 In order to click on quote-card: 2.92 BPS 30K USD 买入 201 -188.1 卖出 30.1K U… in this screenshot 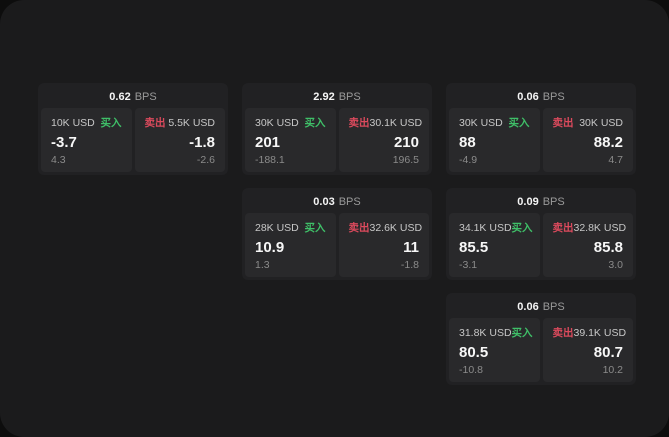, I will do `click(337, 129)`.